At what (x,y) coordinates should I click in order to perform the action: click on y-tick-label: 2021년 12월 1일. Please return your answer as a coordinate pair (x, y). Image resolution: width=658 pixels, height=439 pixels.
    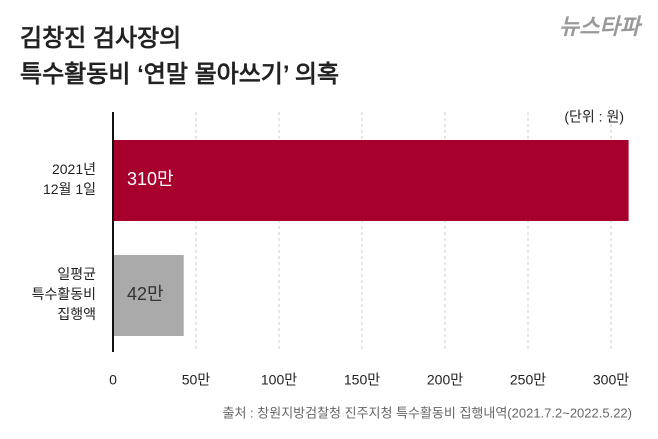
    Looking at the image, I should click on (69, 179).